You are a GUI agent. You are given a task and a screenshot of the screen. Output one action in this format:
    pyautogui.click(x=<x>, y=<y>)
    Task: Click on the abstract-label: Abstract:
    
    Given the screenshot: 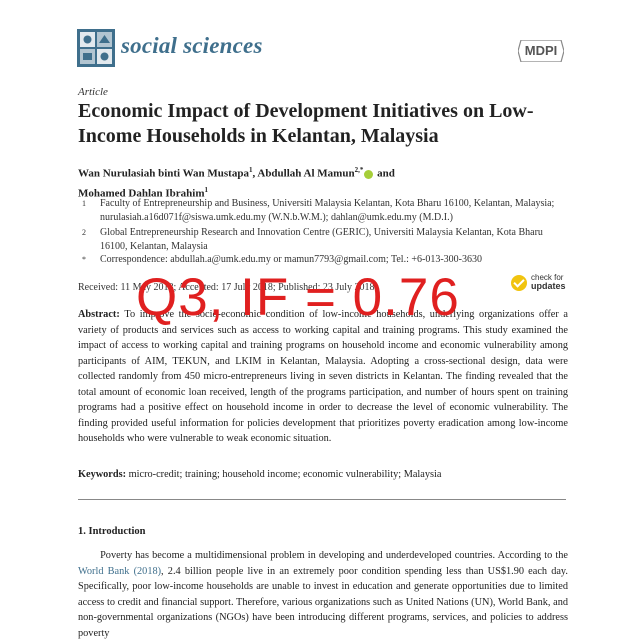 What is the action you would take?
    pyautogui.click(x=99, y=314)
    